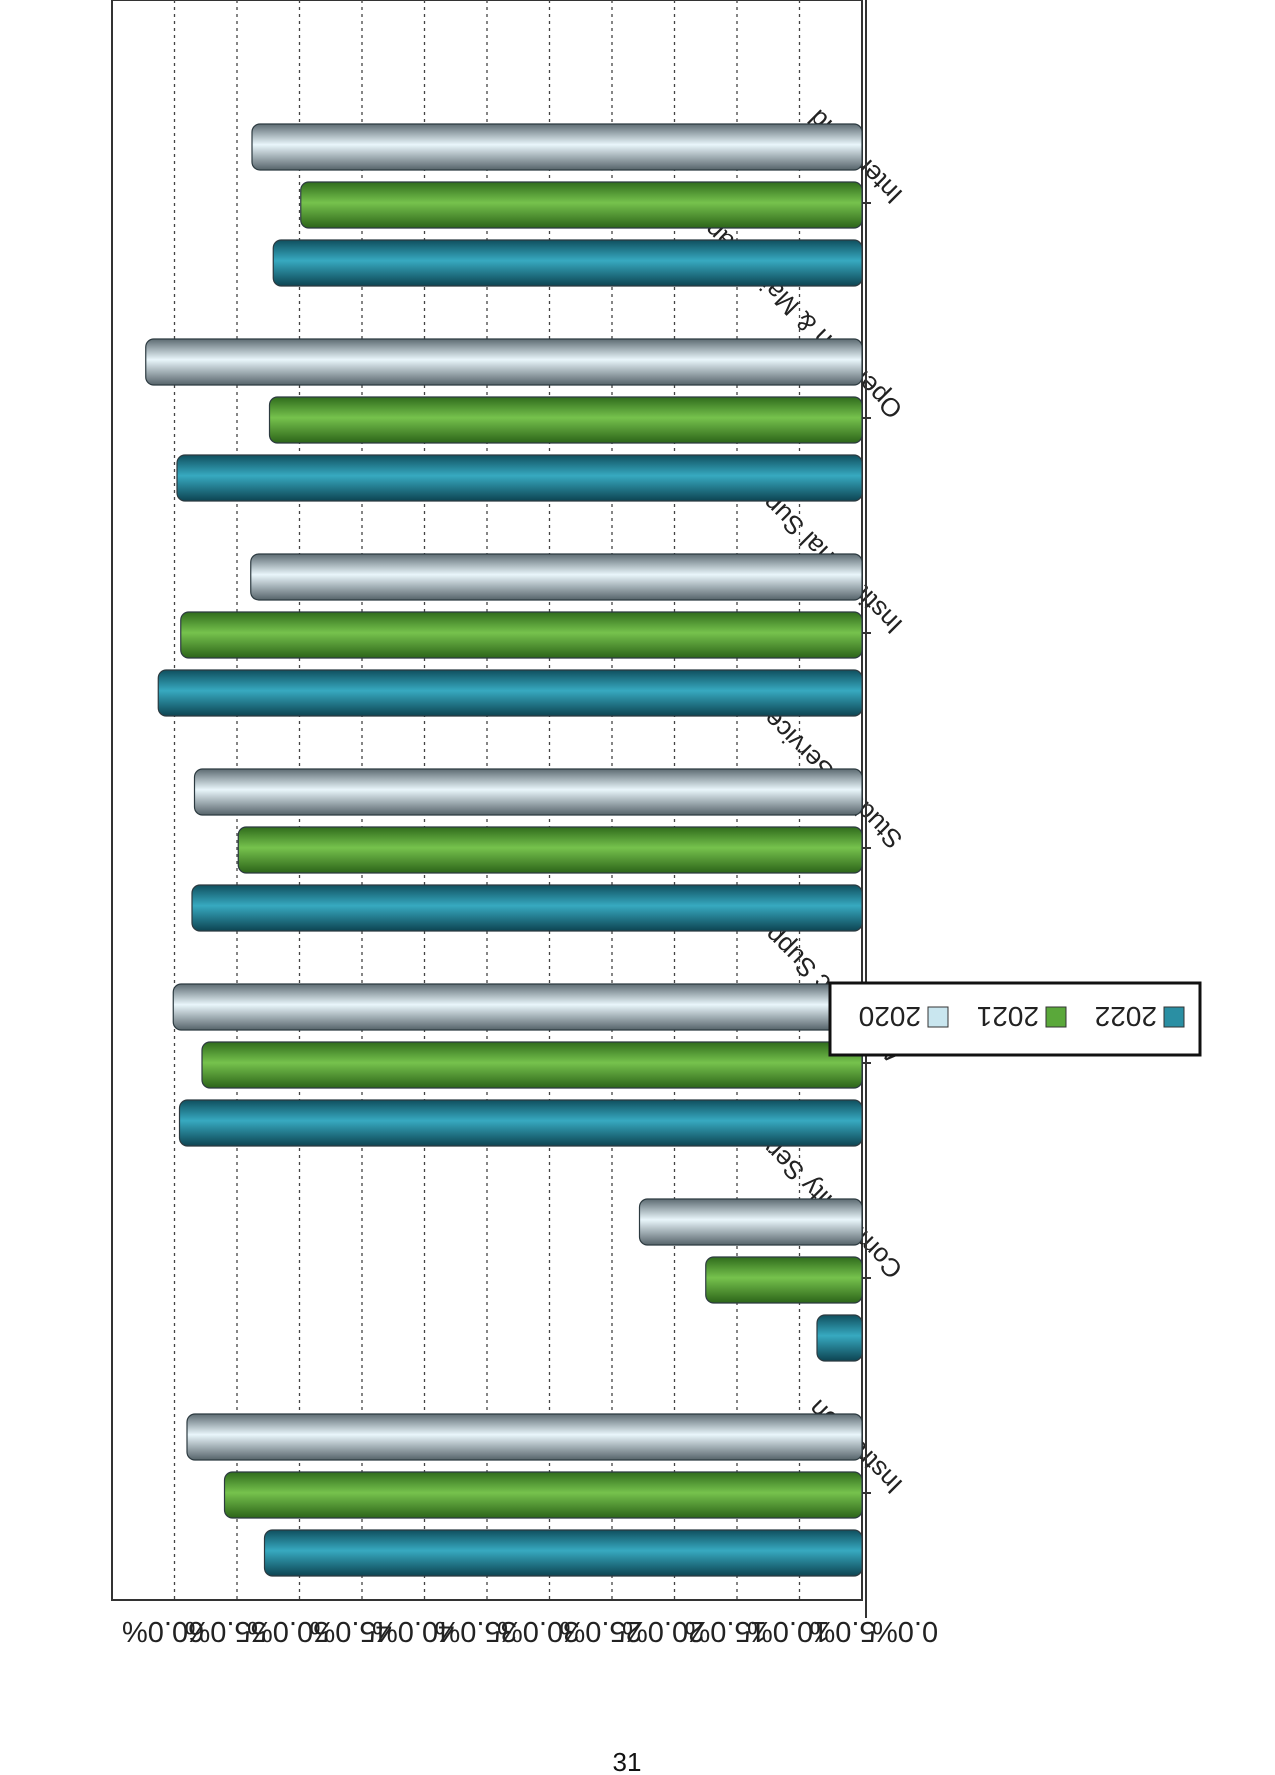 Image resolution: width=1275 pixels, height=1775 pixels. Describe the element at coordinates (890, 1016) in the screenshot. I see `legend-label: 2020` at that location.